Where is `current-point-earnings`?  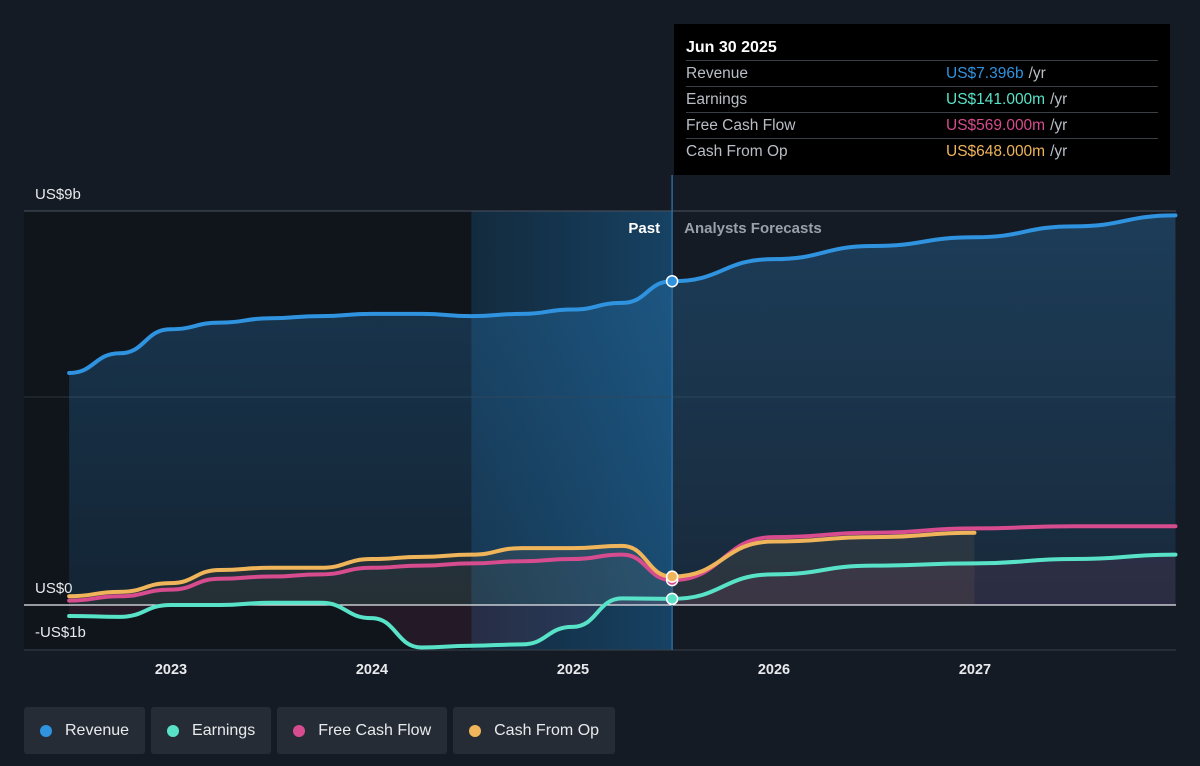 current-point-earnings is located at coordinates (672, 599).